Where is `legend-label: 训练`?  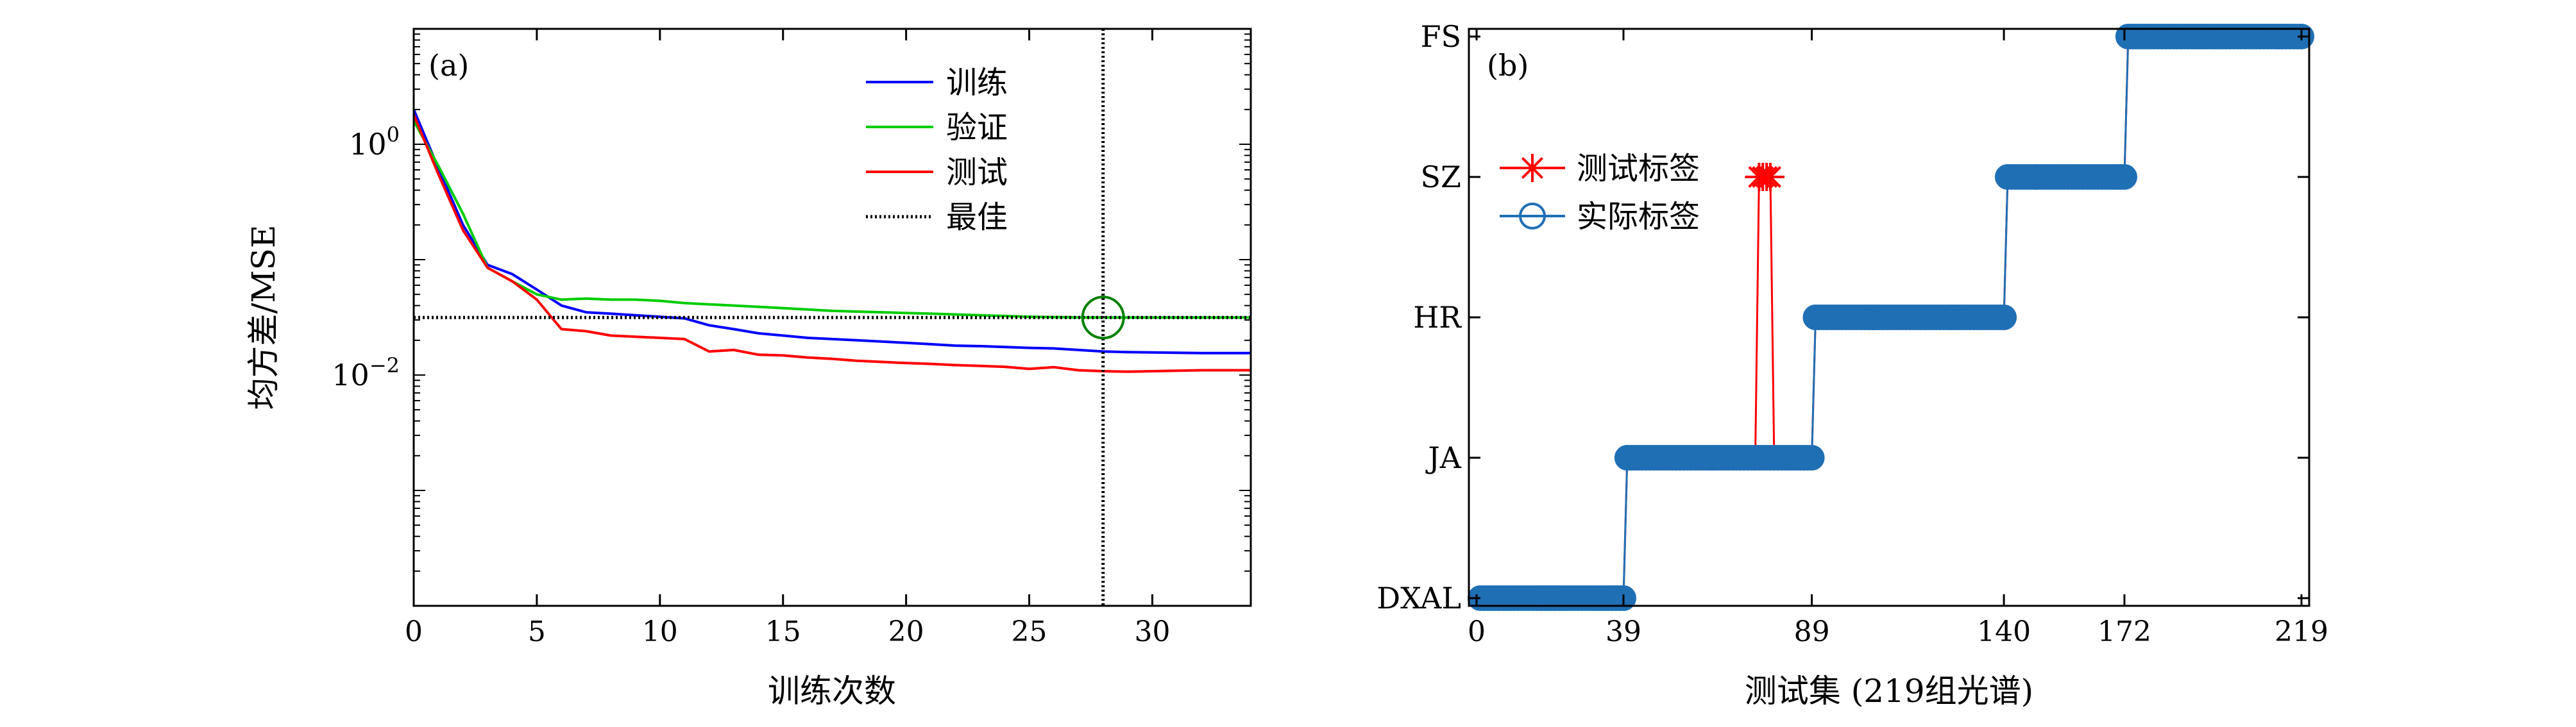 legend-label: 训练 is located at coordinates (977, 83).